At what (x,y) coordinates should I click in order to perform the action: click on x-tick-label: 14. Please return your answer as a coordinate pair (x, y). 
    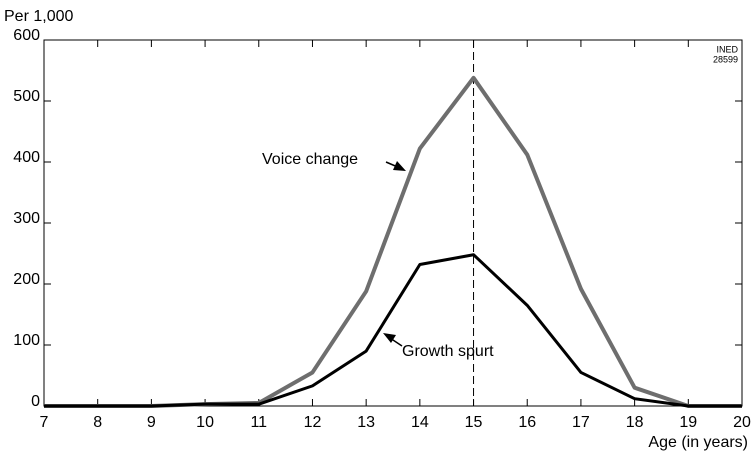
    Looking at the image, I should click on (420, 422).